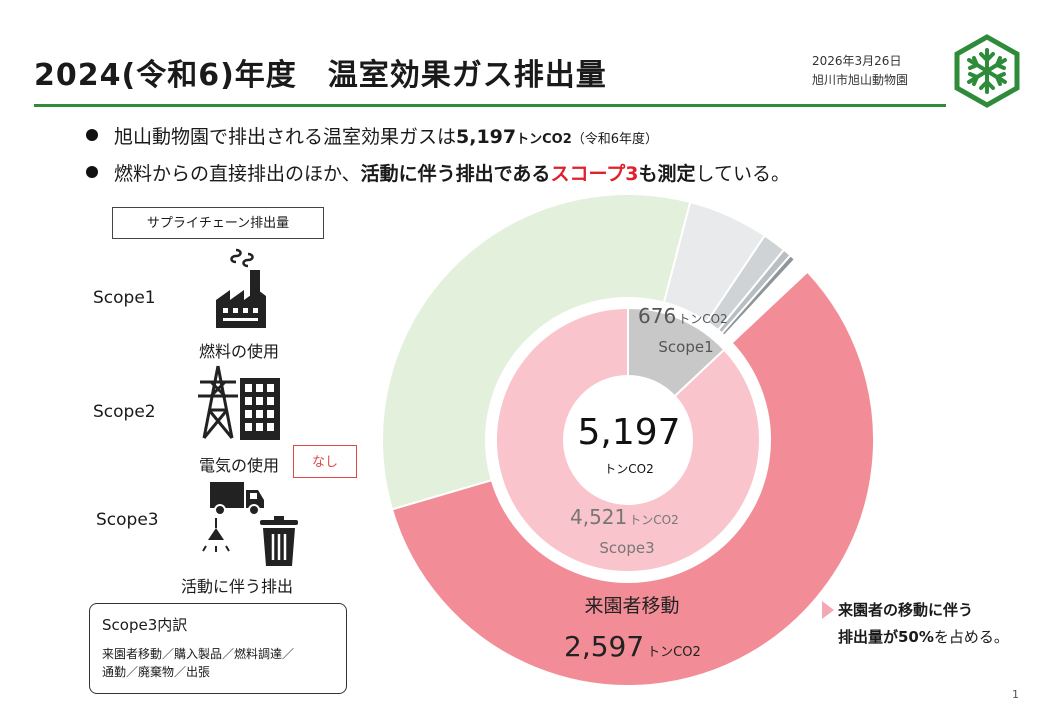  What do you see at coordinates (239, 465) in the screenshot?
I see `scope2-caption: 電気の使用` at bounding box center [239, 465].